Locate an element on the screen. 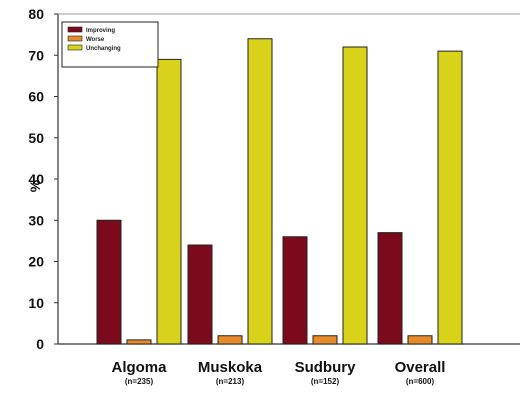 The height and width of the screenshot is (394, 523). legend-swatch-improving is located at coordinates (75, 29).